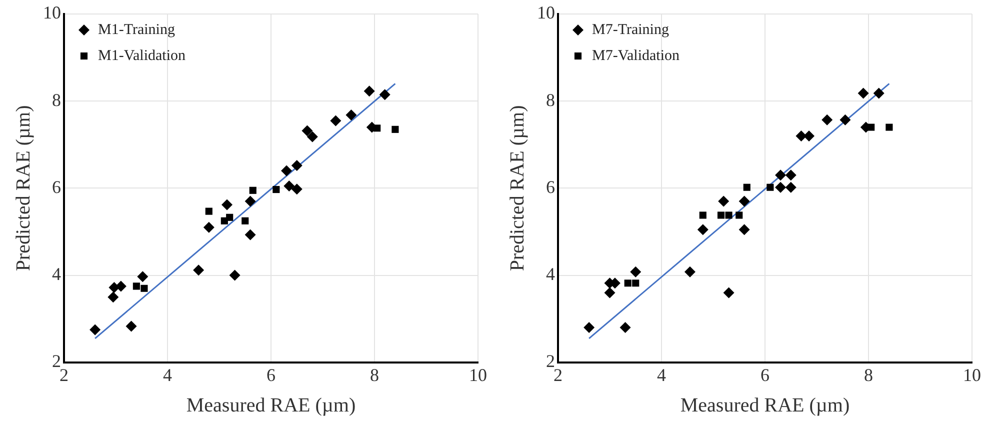  Describe the element at coordinates (631, 30) in the screenshot. I see `legend-label: M7-Training` at that location.